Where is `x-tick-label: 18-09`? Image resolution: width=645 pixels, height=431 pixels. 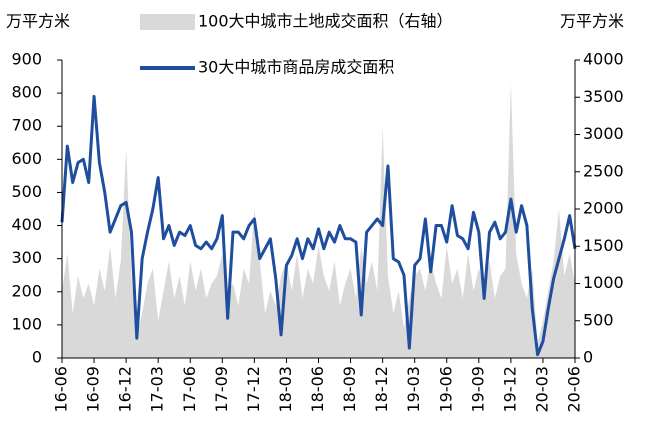 x-tick-label: 18-09 is located at coordinates (349, 389).